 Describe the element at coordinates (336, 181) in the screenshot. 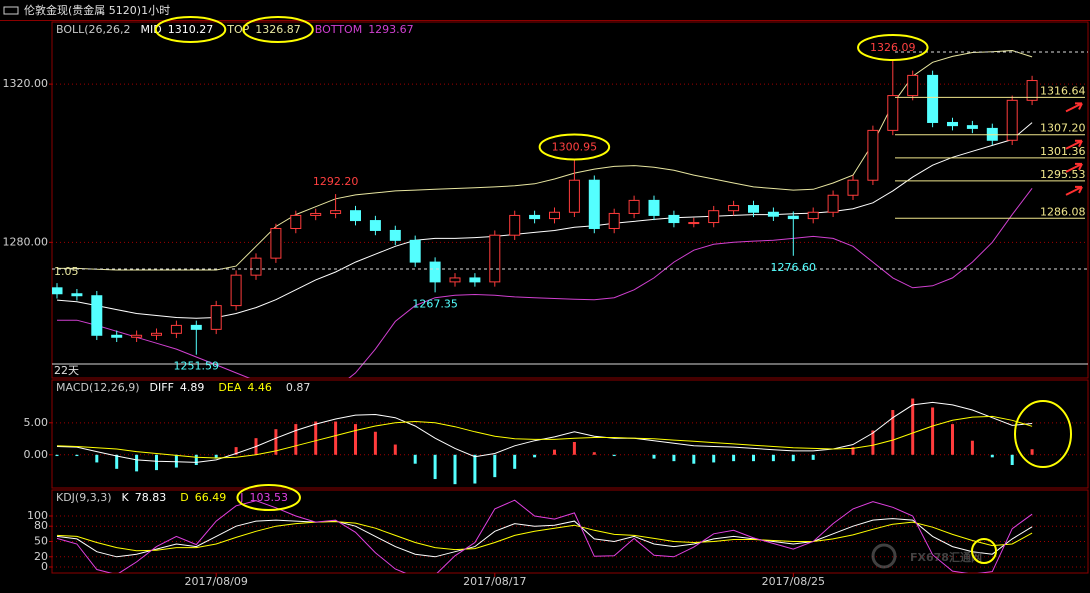

I see `price-annotation: 1292.20` at that location.